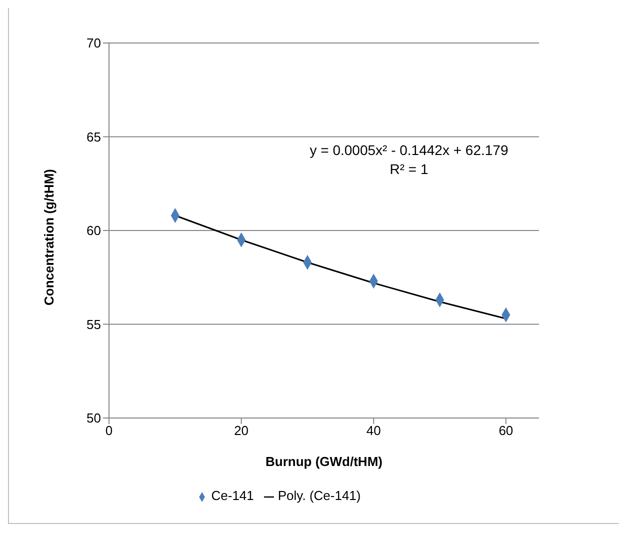 The height and width of the screenshot is (533, 627). Describe the element at coordinates (93, 324) in the screenshot. I see `y-tick-label: 55` at that location.